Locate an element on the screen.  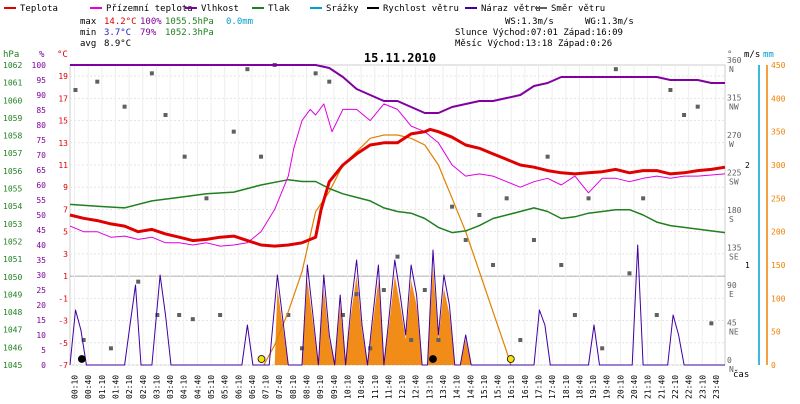
legend-label: Vlhkost is located at coordinates (220, 9).